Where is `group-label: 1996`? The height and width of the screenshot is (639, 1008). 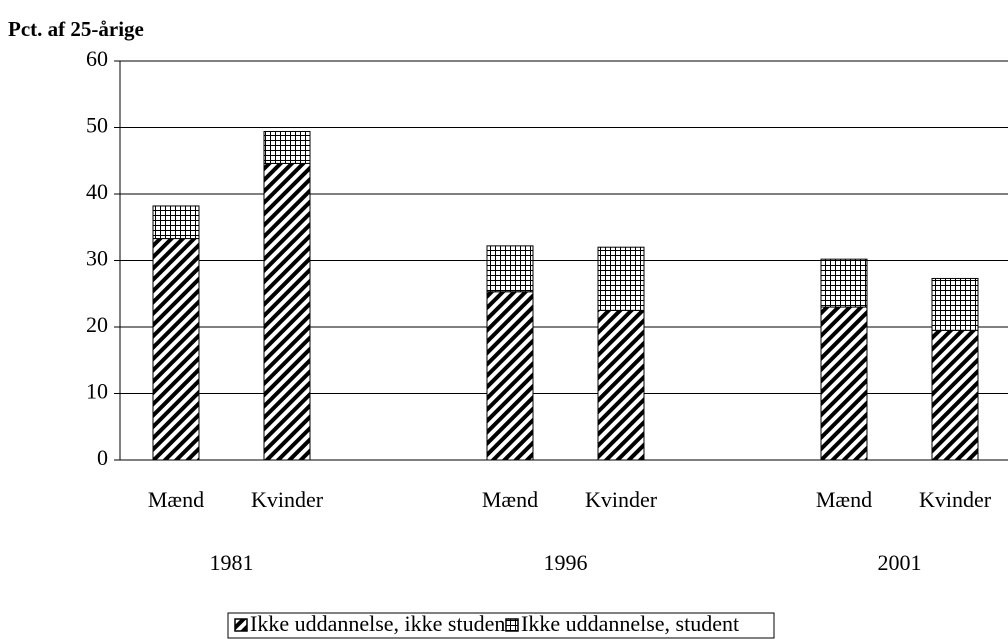
group-label: 1996 is located at coordinates (566, 562).